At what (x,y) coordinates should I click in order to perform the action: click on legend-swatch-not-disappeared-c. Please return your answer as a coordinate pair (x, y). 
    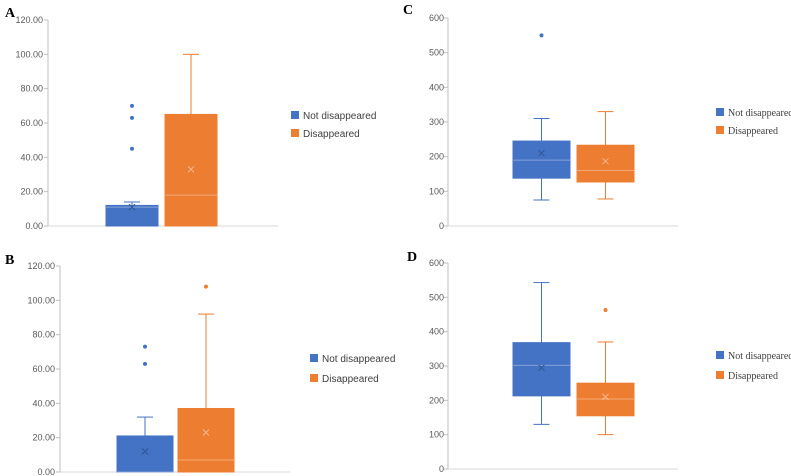
    Looking at the image, I should click on (720, 112).